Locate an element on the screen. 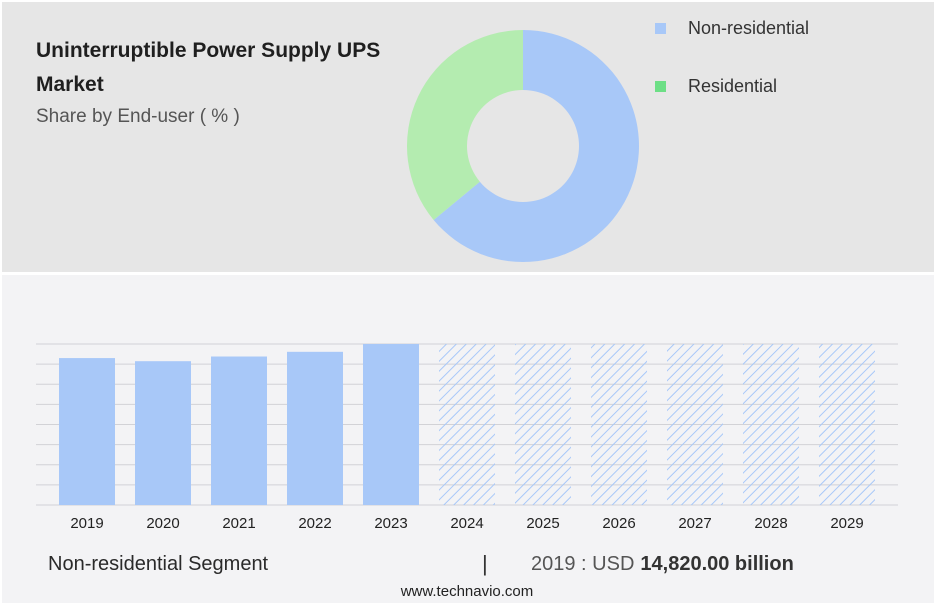 The image size is (934, 603). legend-label-non-residential: Non-residential is located at coordinates (749, 27).